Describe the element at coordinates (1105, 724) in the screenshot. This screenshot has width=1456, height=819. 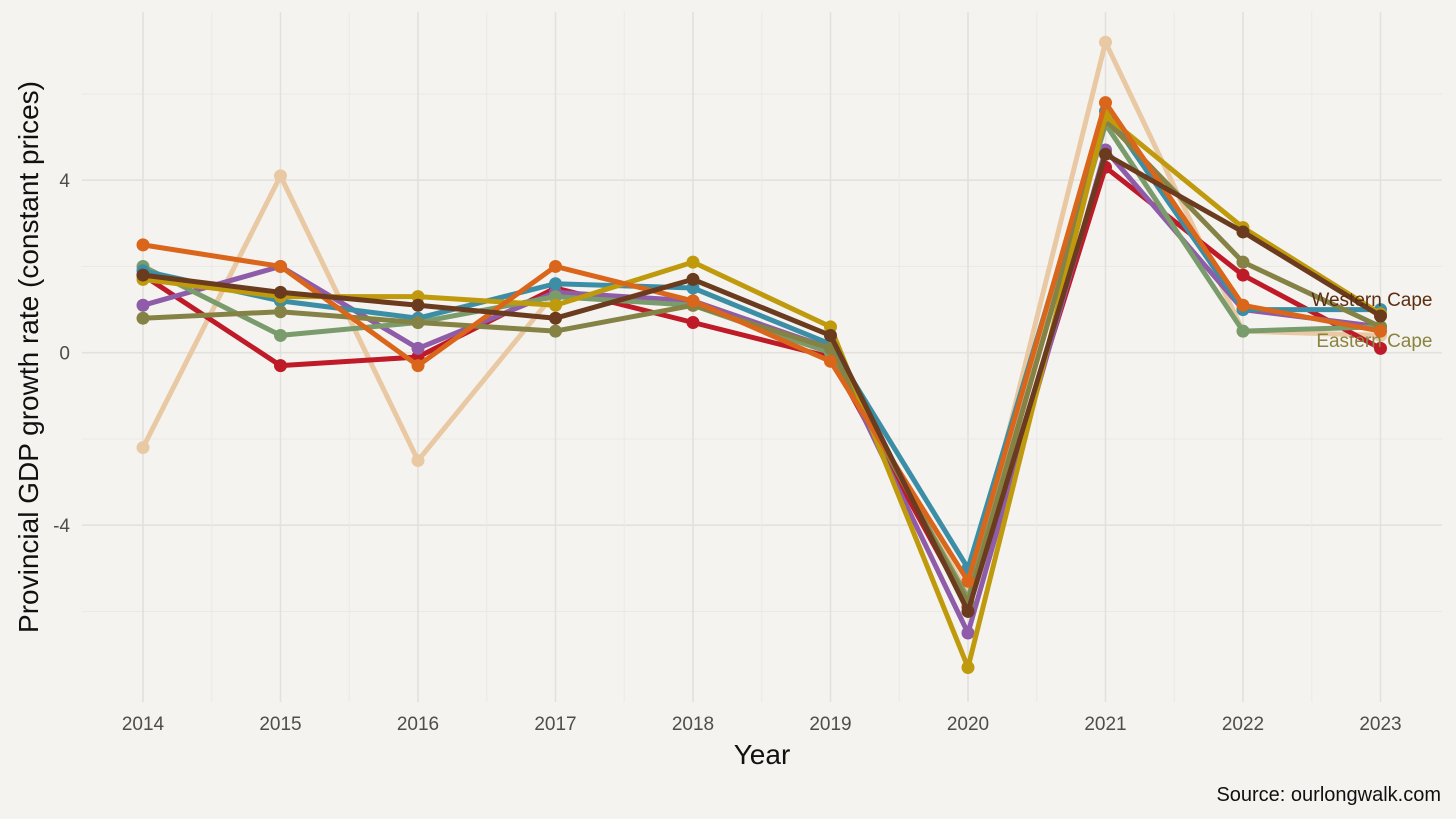
I see `x-tick-label: 2021` at that location.